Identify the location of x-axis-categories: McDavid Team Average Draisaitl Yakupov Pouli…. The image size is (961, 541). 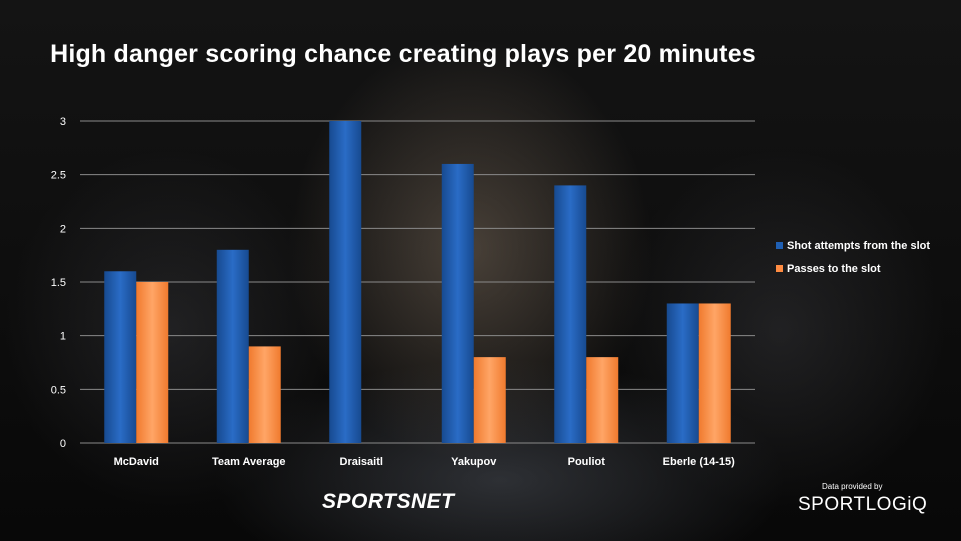
(425, 462).